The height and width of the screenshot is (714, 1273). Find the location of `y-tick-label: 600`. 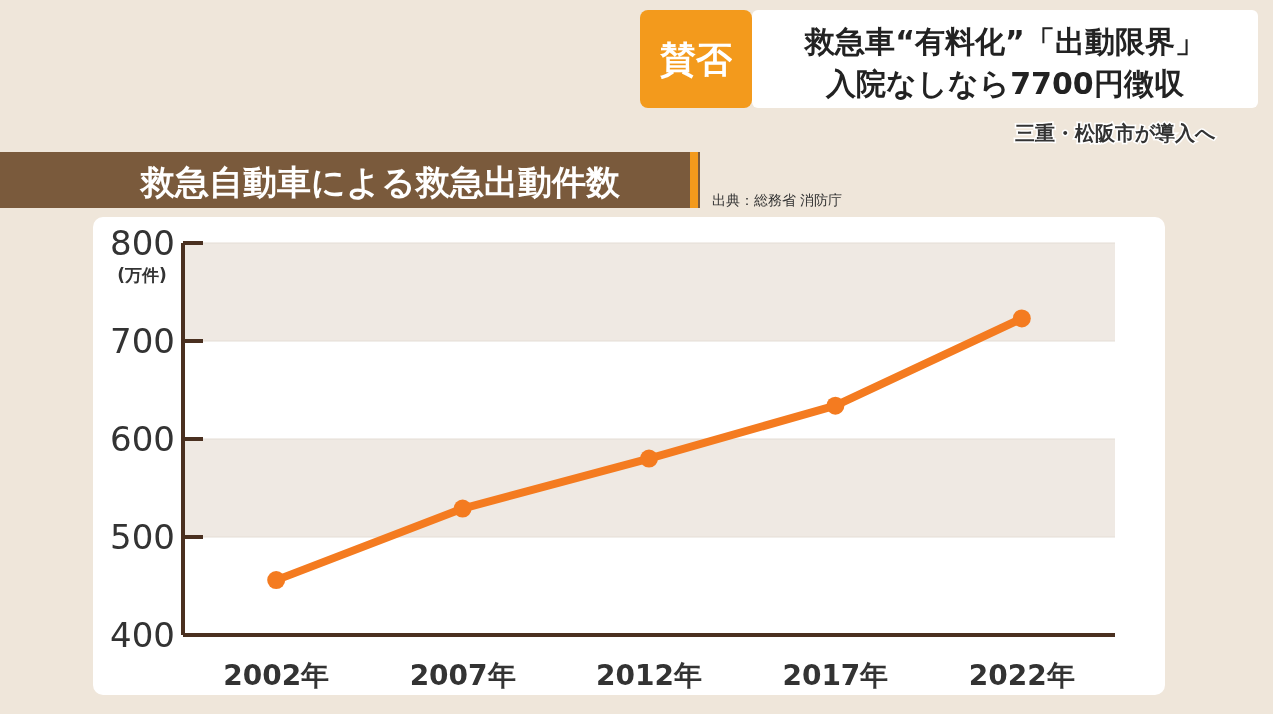

y-tick-label: 600 is located at coordinates (142, 439).